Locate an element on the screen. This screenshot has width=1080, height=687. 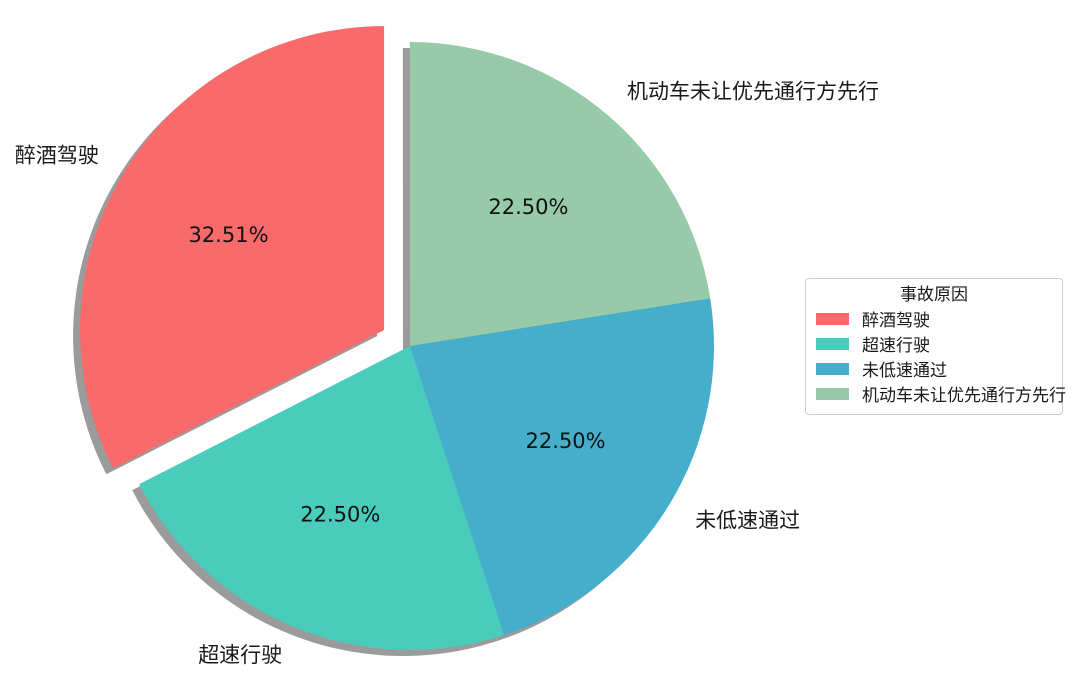
legend: 事故原因 醉酒驾驶 超速行驶 未低速通过 机动车未让优先通行方先行 is located at coordinates (935, 346).